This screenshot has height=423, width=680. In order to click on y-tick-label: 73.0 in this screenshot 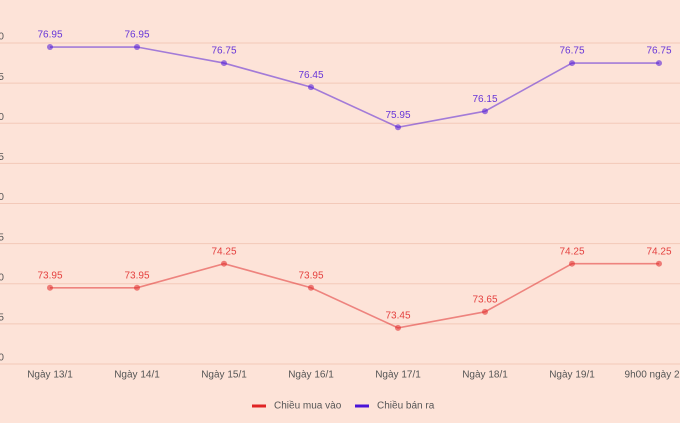, I will do `click(2, 358)`.